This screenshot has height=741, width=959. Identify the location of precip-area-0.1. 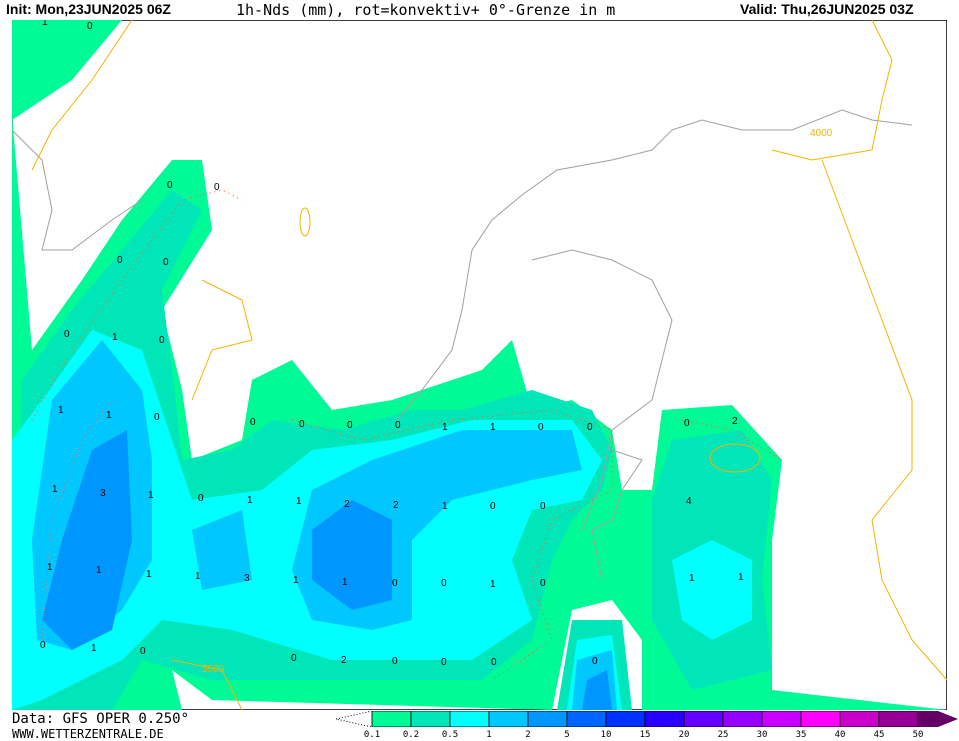
(67, 70).